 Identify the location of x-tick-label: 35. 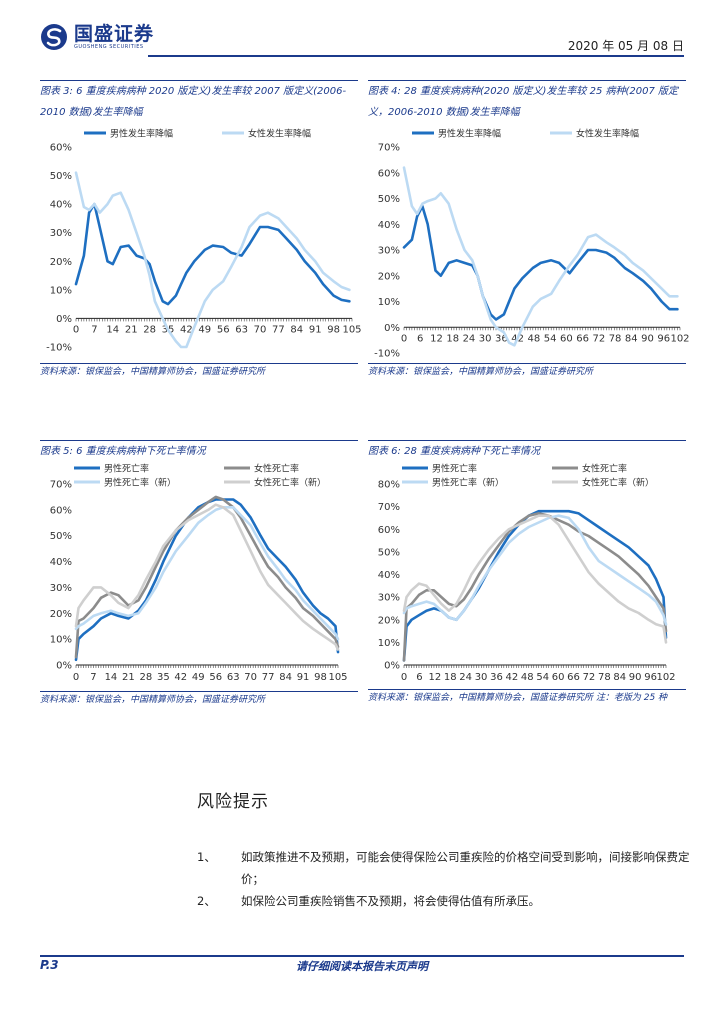
(163, 677).